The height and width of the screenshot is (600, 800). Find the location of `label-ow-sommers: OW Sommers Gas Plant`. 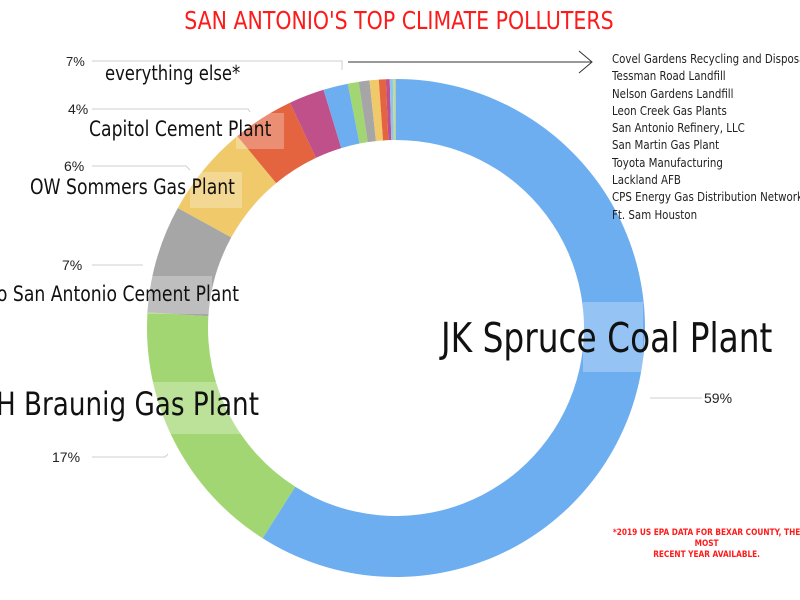

label-ow-sommers: OW Sommers Gas Plant is located at coordinates (132, 187).